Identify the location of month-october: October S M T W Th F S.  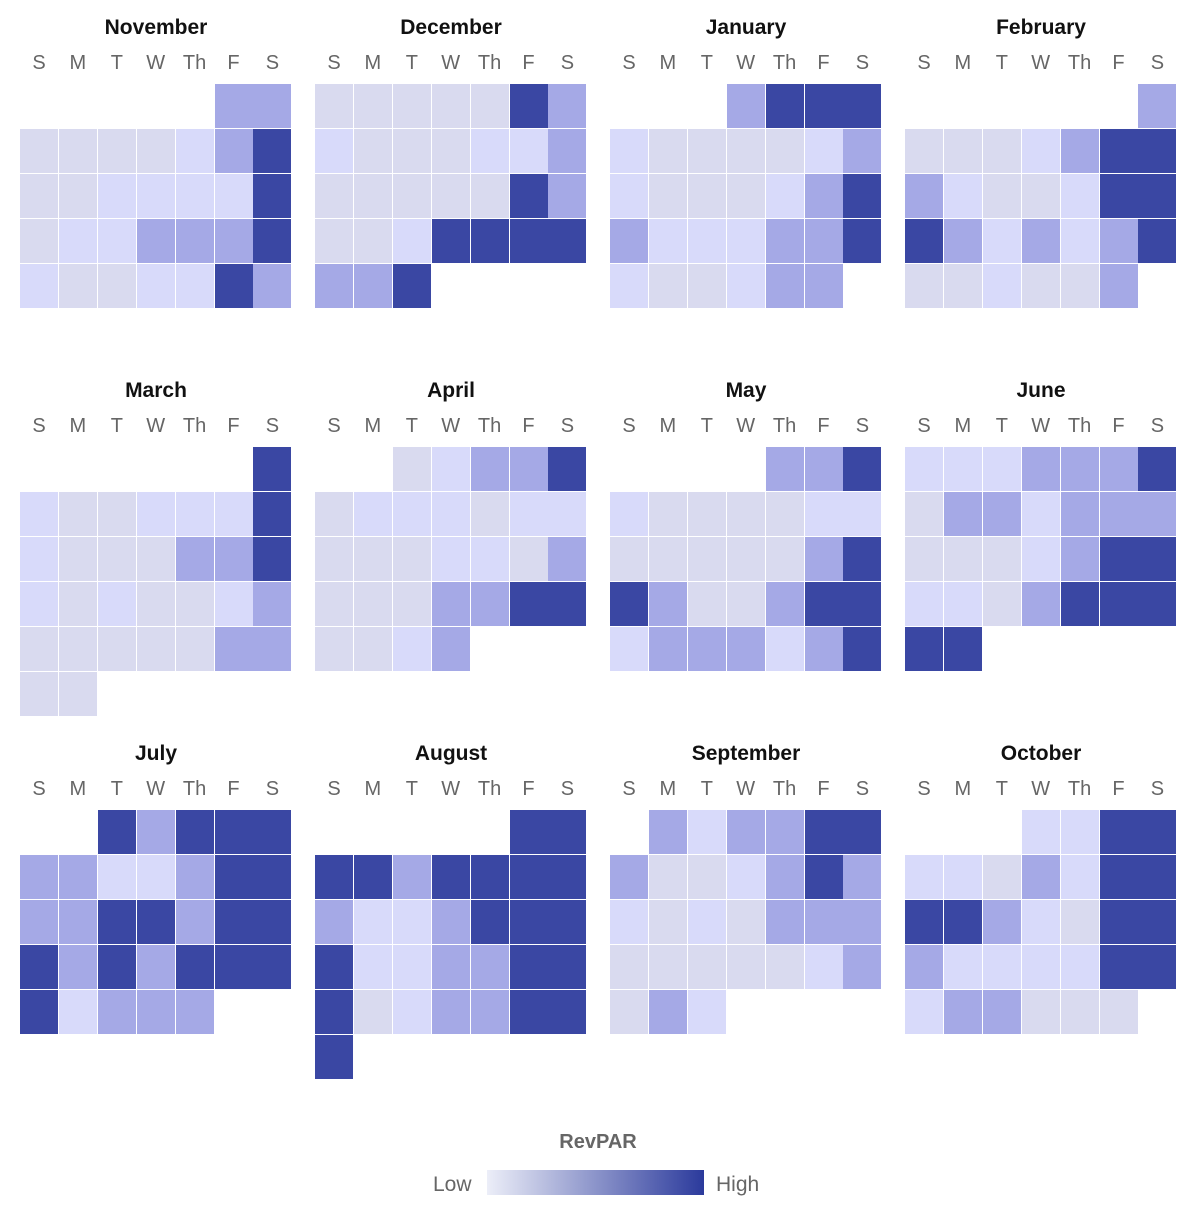
(1041, 896).